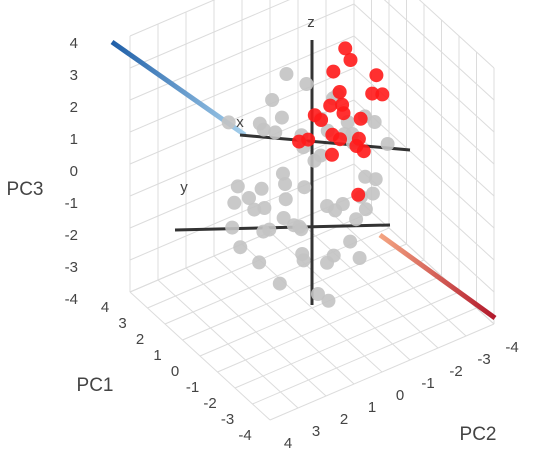 Image resolution: width=550 pixels, height=470 pixels. I want to click on axis-marker: z, so click(311, 22).